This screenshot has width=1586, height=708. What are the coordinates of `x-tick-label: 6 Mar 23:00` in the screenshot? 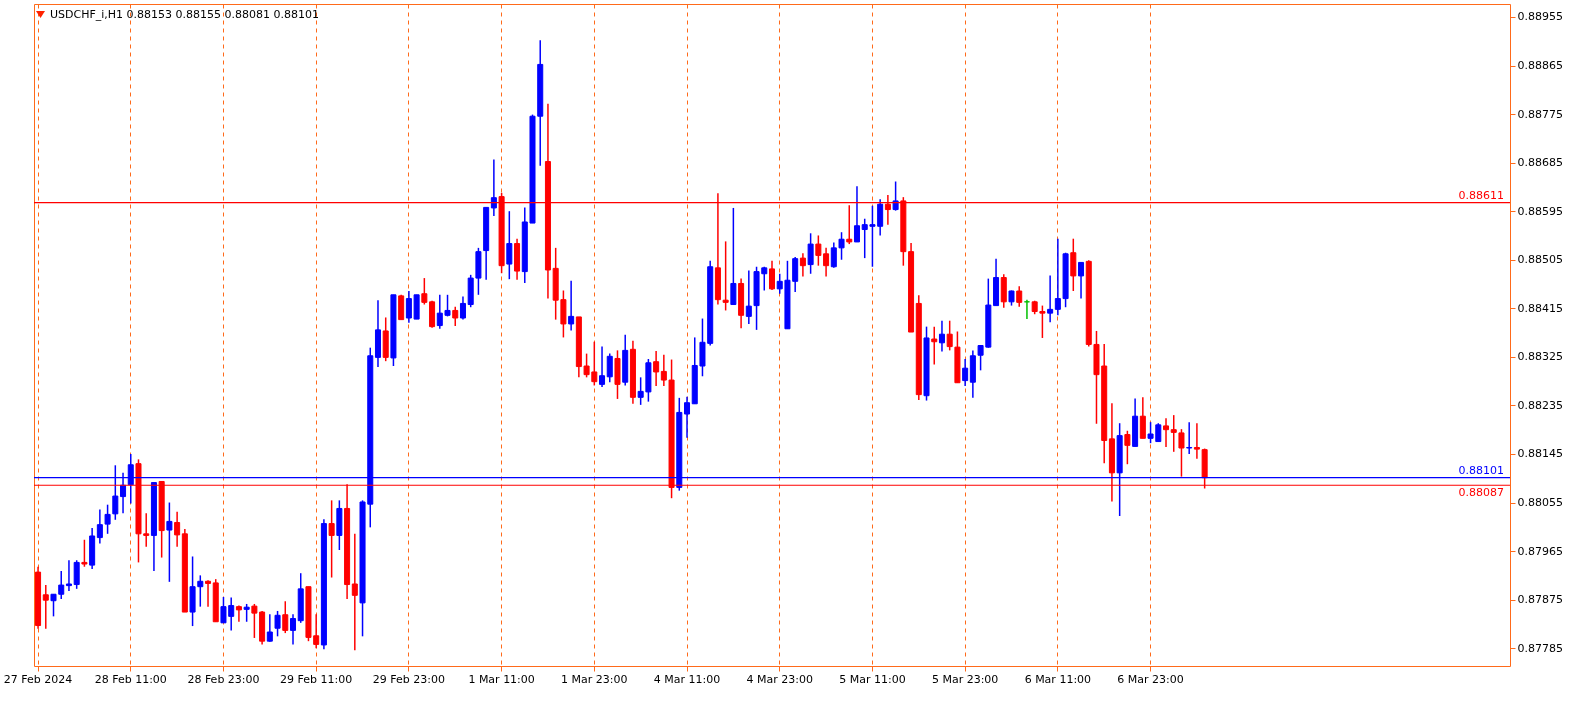 It's located at (1150, 679).